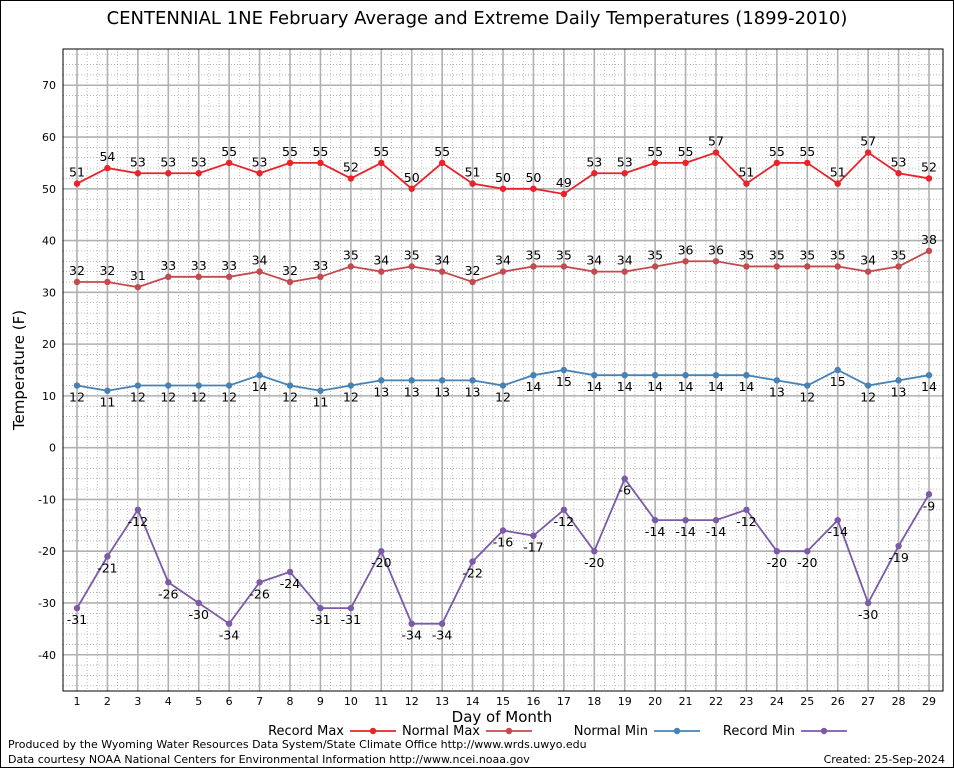 Image resolution: width=954 pixels, height=768 pixels. Describe the element at coordinates (49, 292) in the screenshot. I see `y-tick-label: 30` at that location.